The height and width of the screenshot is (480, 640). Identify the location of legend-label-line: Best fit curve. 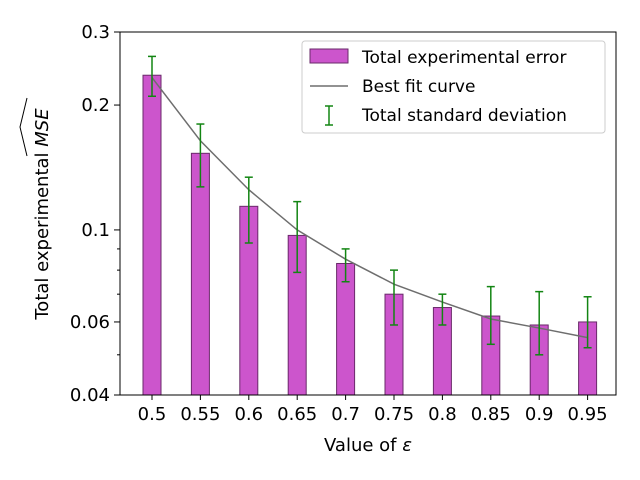
(418, 87).